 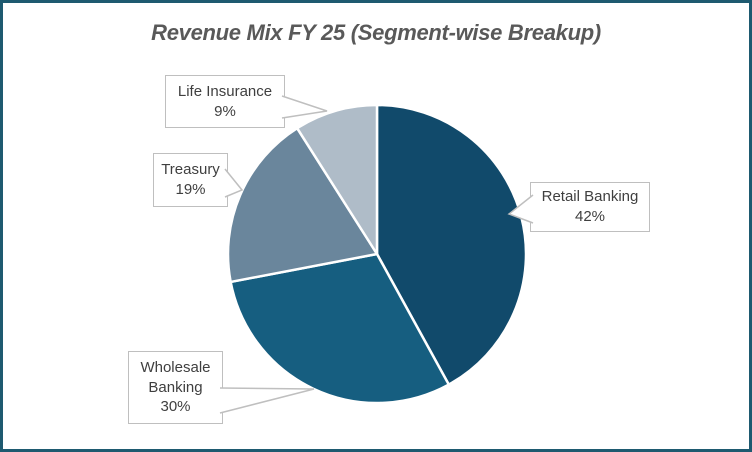 What do you see at coordinates (175, 407) in the screenshot?
I see `callout-value: 30%` at bounding box center [175, 407].